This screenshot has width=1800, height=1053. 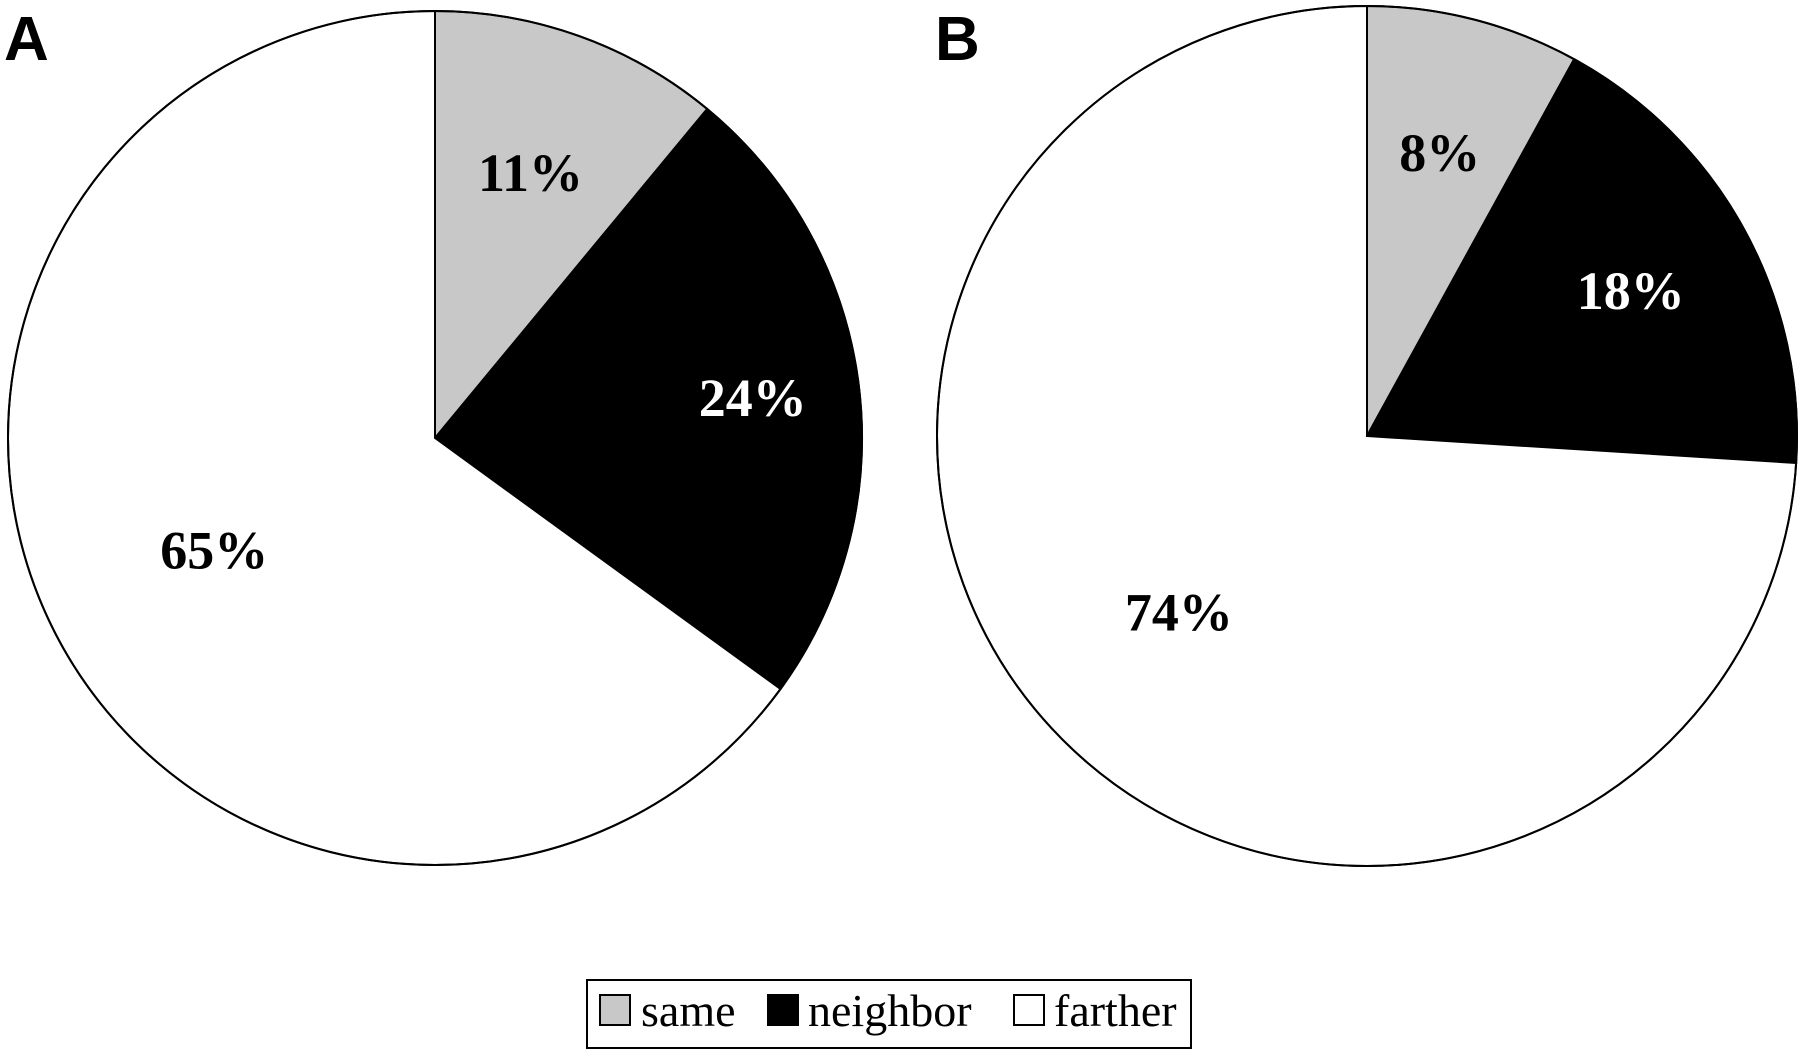 I want to click on legend-swatch-farther, so click(x=1029, y=1010).